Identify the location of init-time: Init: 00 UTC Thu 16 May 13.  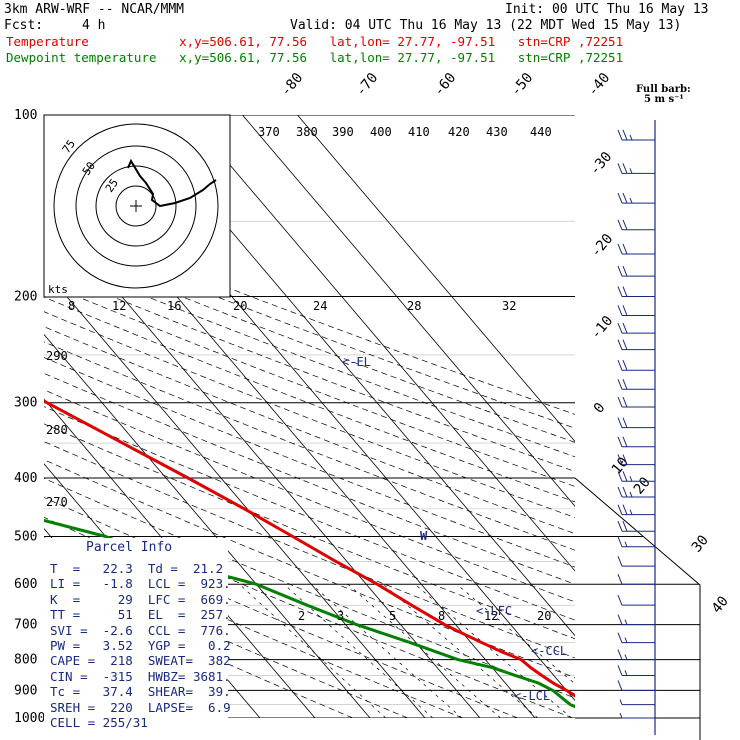
(607, 9).